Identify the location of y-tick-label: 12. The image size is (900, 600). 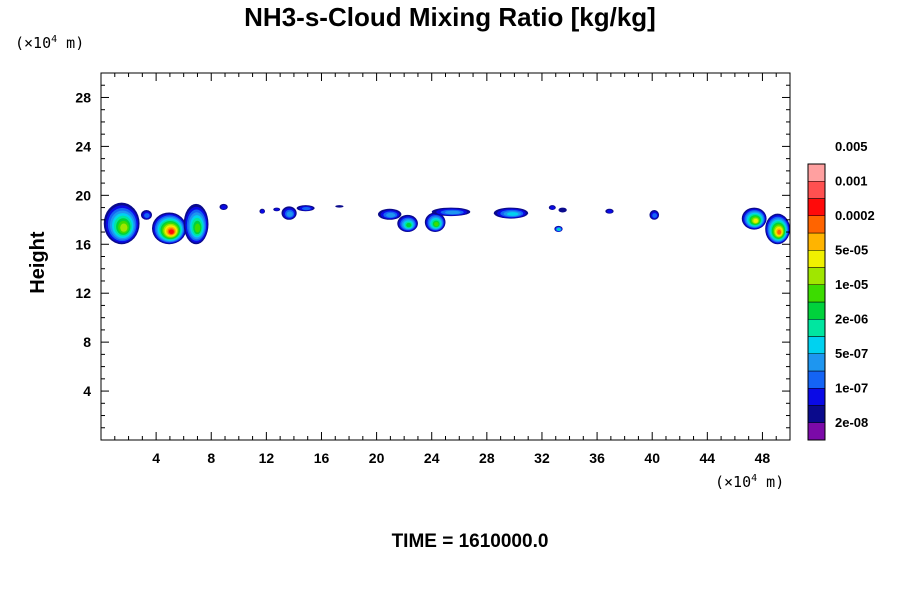
(83, 293).